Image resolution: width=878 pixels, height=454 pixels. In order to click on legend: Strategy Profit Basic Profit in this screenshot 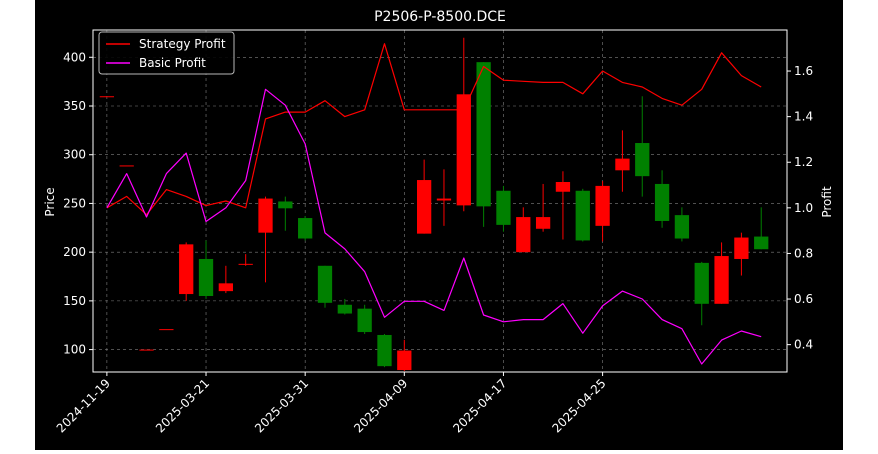, I will do `click(166, 53)`.